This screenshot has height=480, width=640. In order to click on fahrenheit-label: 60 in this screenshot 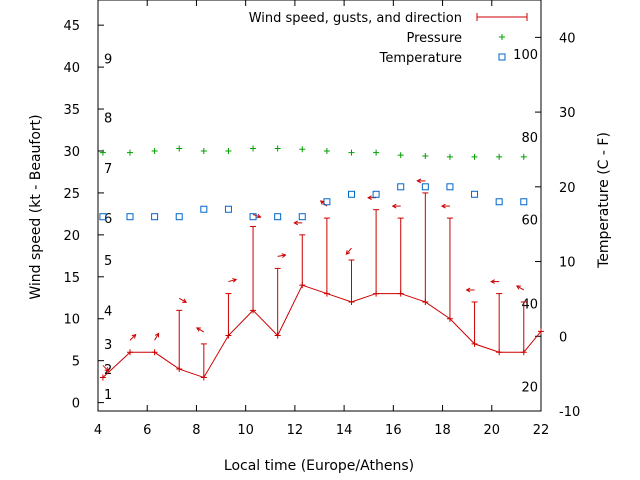, I will do `click(529, 221)`.